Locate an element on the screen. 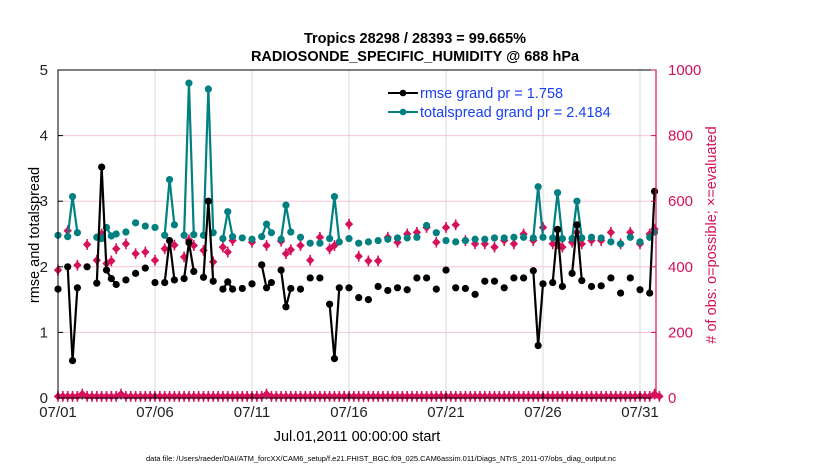 The height and width of the screenshot is (470, 830). y2-axis-ticks: 0 200 400 600 800 1000 is located at coordinates (676, 234).